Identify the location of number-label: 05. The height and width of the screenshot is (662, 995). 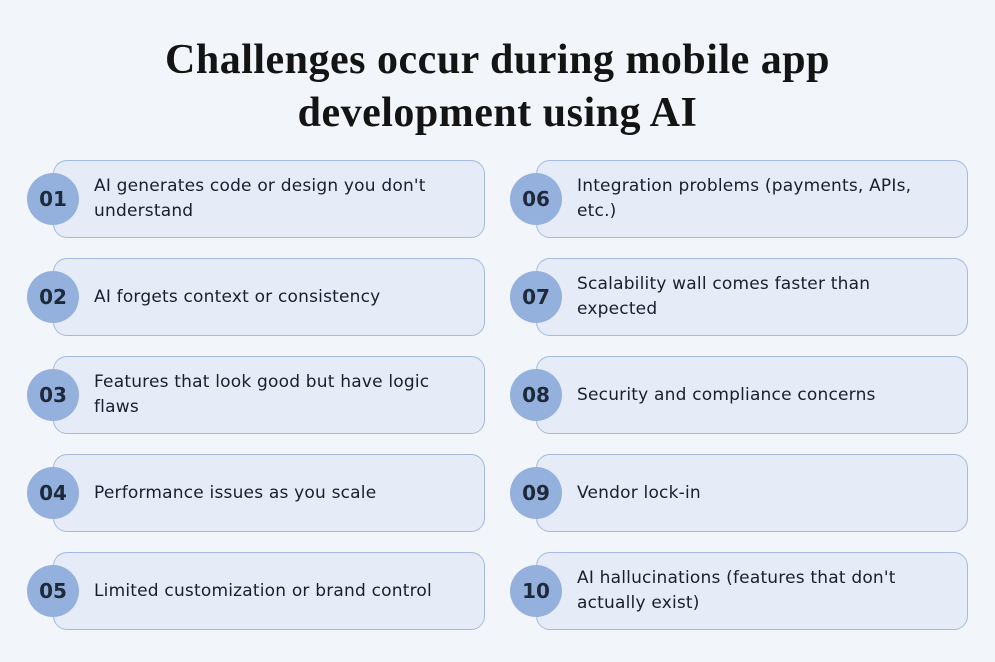
(53, 591).